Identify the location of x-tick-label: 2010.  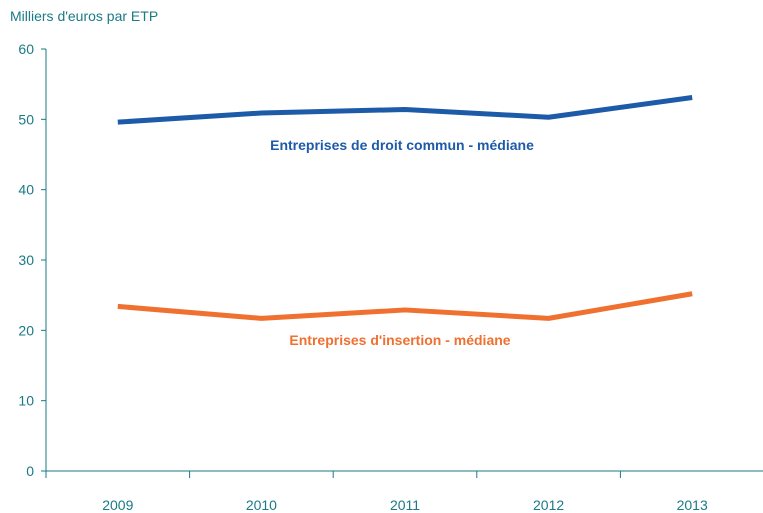
(261, 505).